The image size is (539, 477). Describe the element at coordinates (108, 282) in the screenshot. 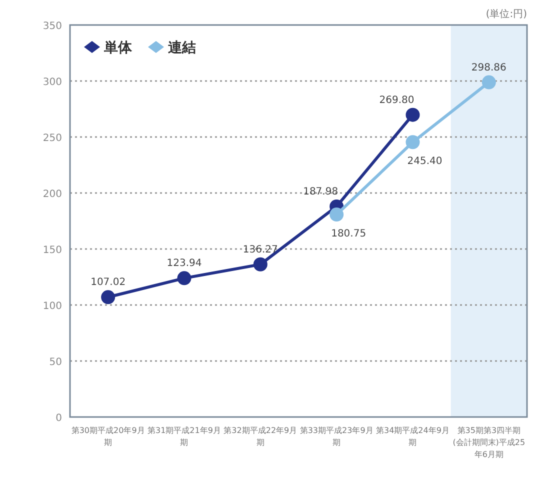

I see `data-label: 107.02` at that location.